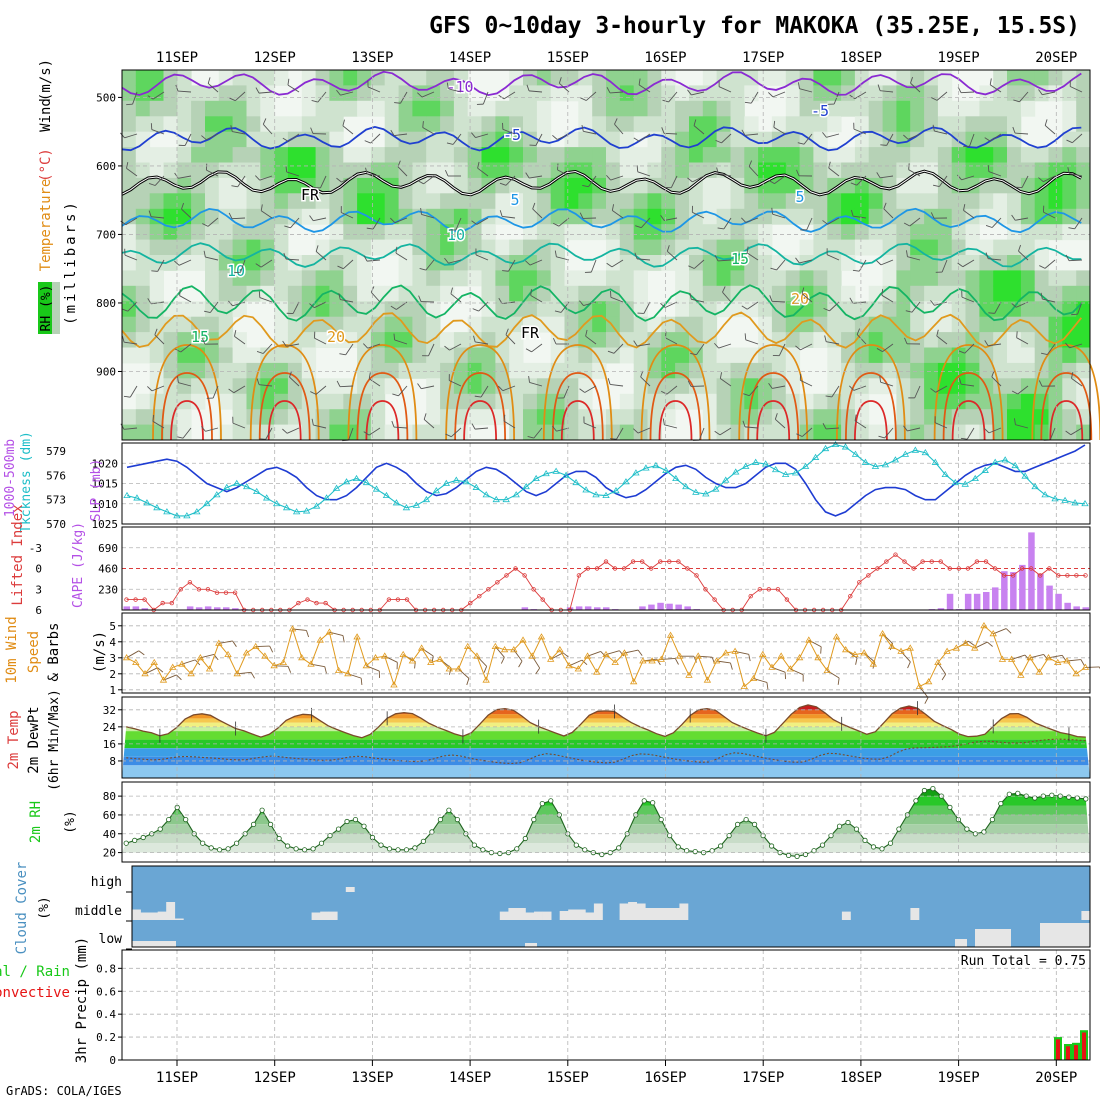 This screenshot has width=1100, height=1100. What do you see at coordinates (568, 58) in the screenshot?
I see `top-date-label: 15SEP` at bounding box center [568, 58].